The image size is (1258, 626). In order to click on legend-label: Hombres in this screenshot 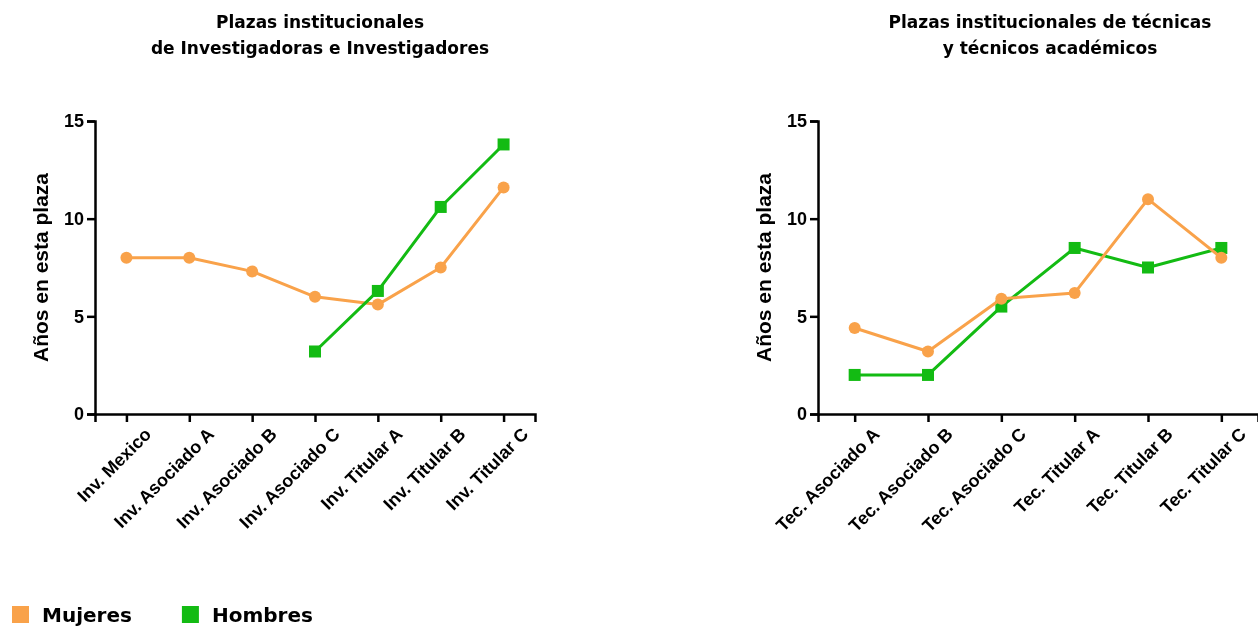, I will do `click(262, 614)`.